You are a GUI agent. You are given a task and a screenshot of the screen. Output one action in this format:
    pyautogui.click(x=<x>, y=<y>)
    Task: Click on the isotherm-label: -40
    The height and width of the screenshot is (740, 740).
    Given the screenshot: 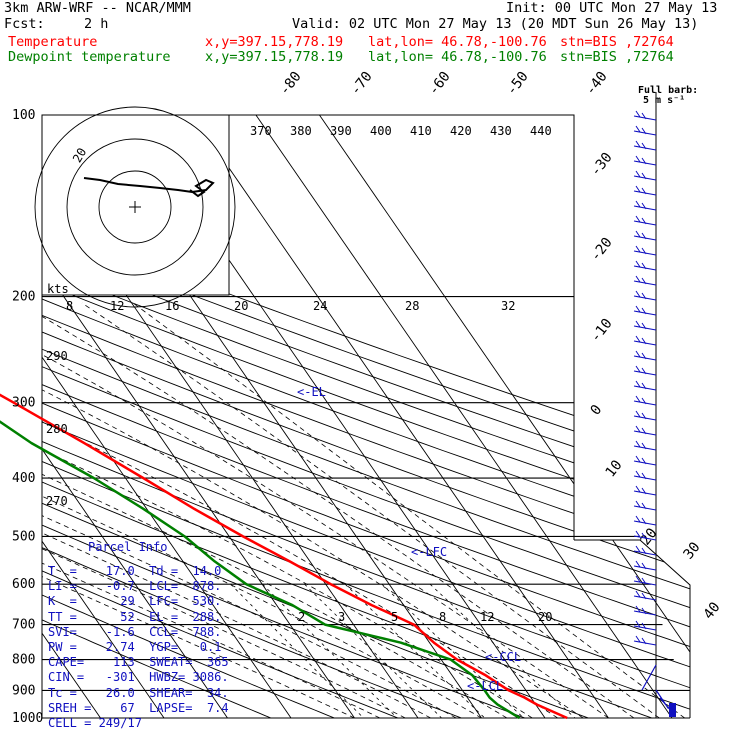 What is the action you would take?
    pyautogui.click(x=597, y=84)
    